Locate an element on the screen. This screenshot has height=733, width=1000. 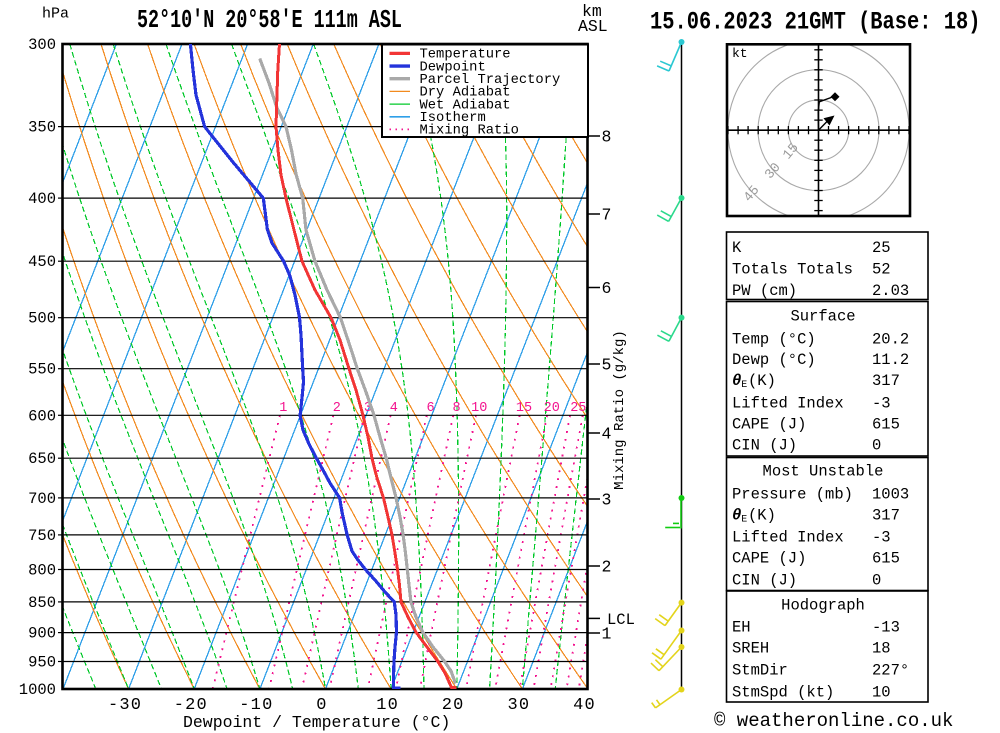
svg-text: StmDir is located at coordinates (760, 670).